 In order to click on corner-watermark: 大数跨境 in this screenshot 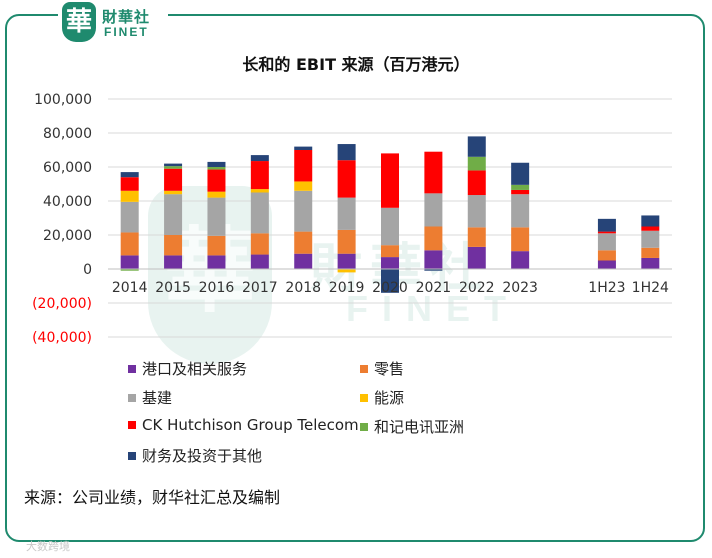, I will do `click(48, 546)`.